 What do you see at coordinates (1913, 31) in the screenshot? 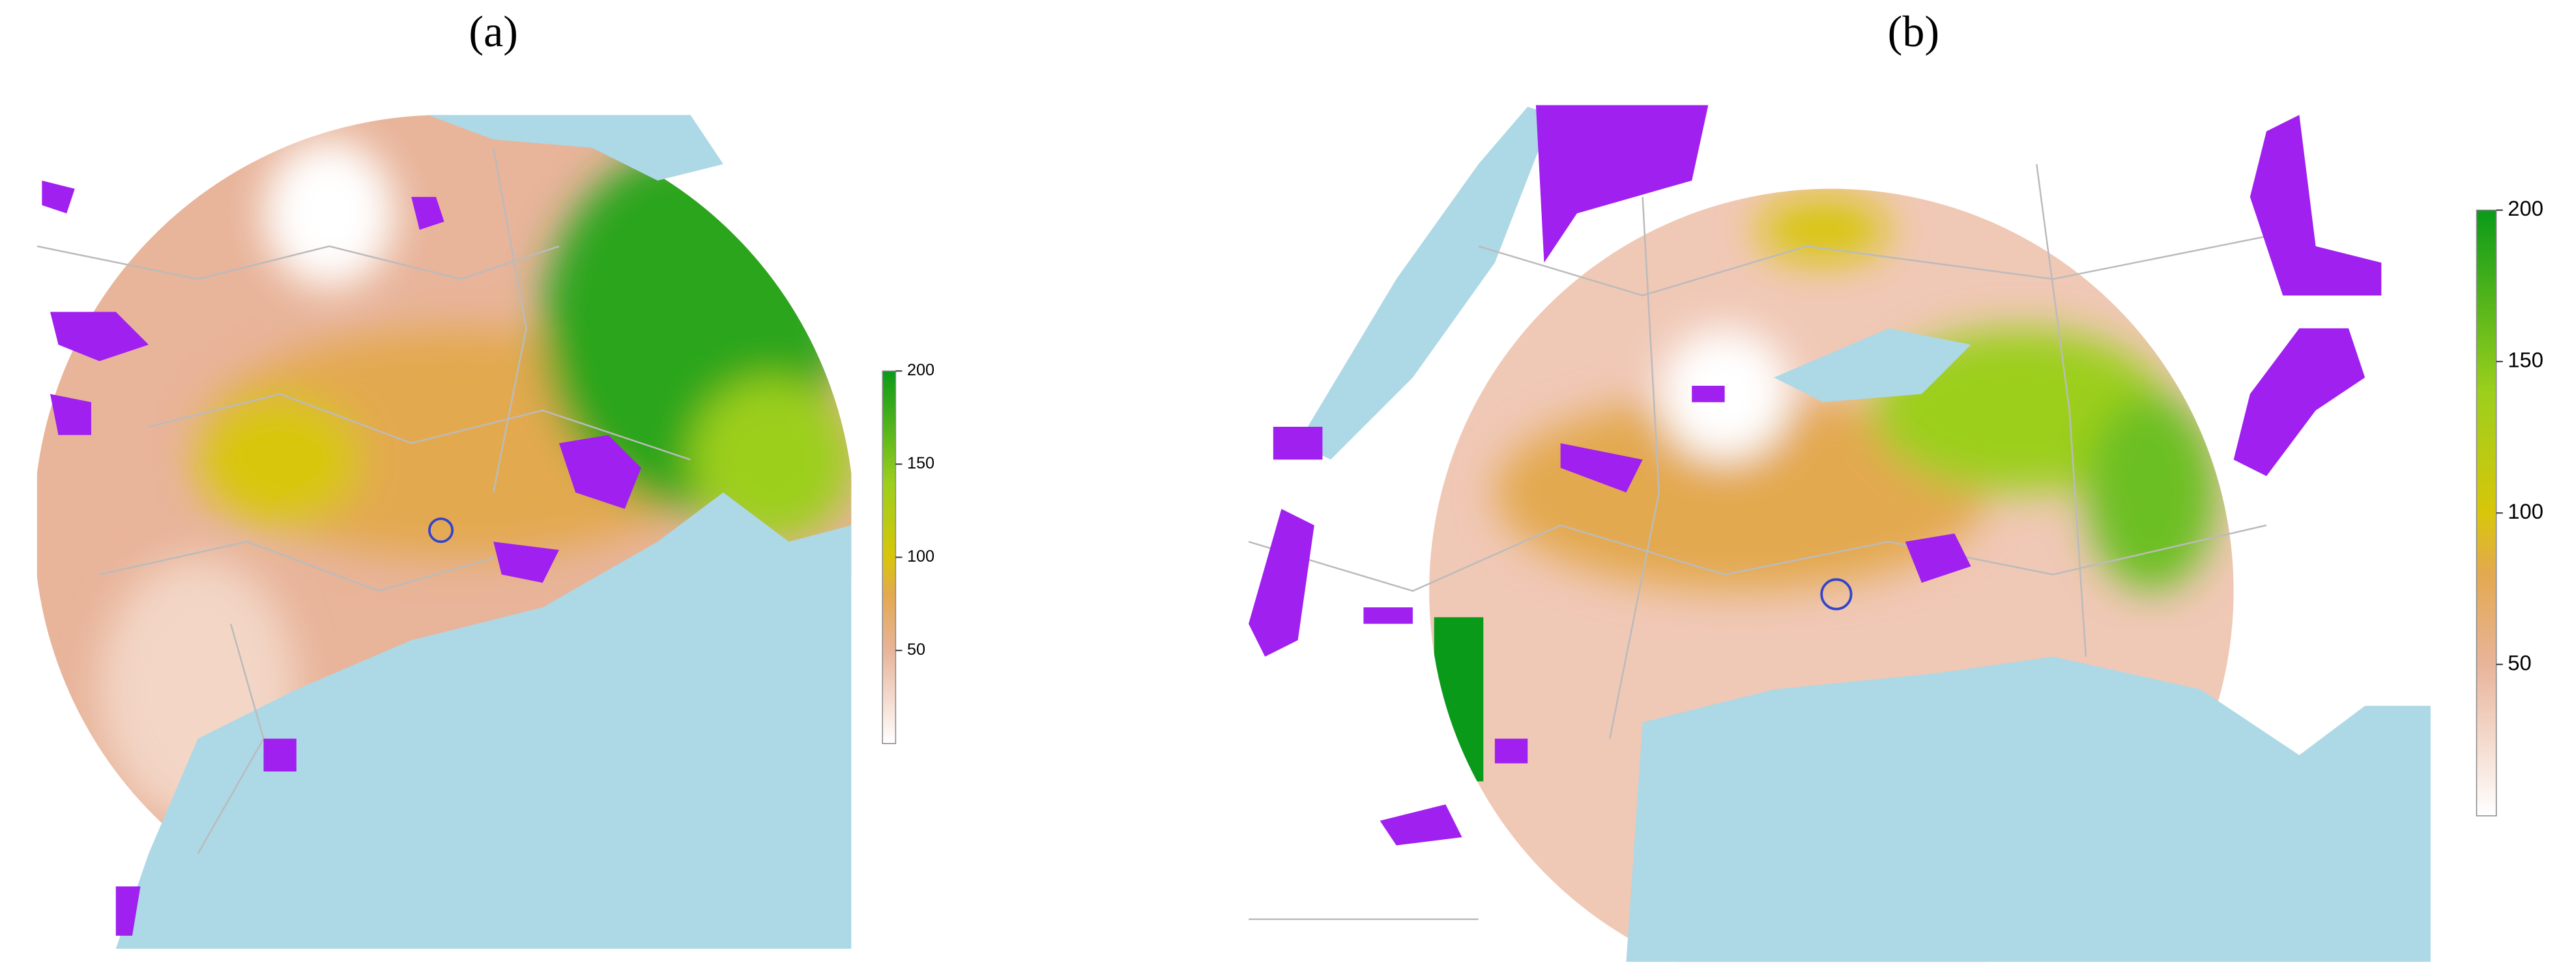
I see `panel-label: (b)` at bounding box center [1913, 31].